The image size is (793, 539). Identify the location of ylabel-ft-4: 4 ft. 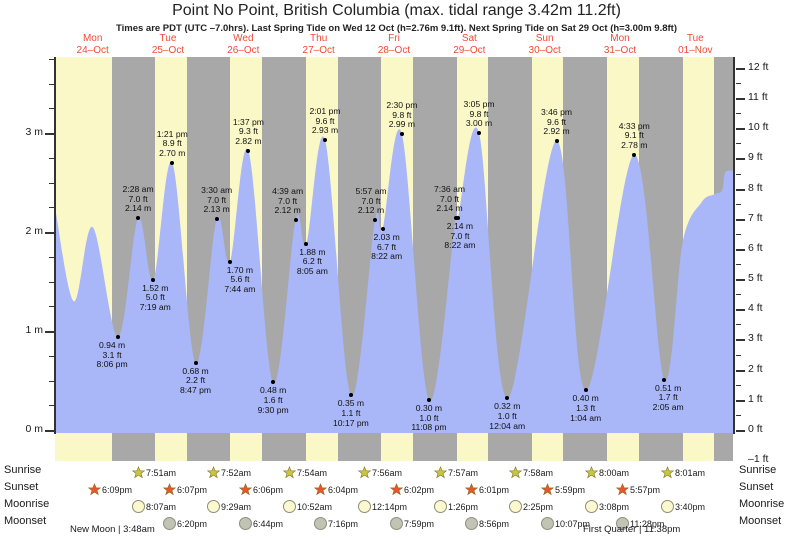
(755, 308).